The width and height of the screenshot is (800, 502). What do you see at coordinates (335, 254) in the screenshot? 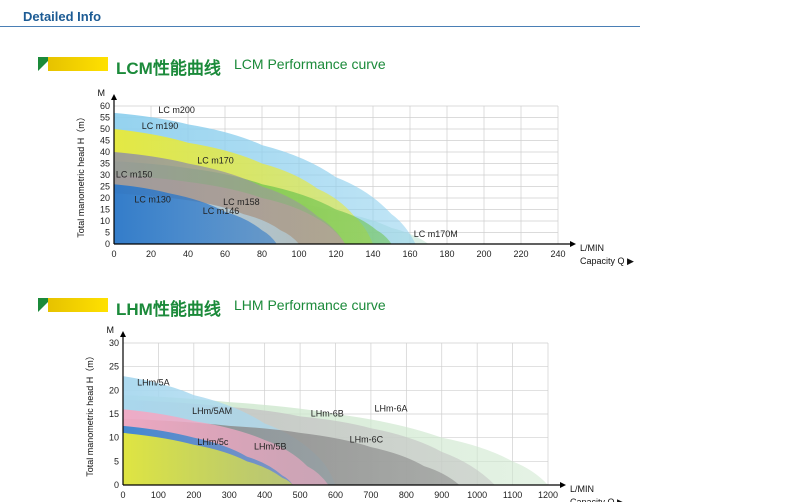
I see `x-tick-label: 120` at bounding box center [335, 254].